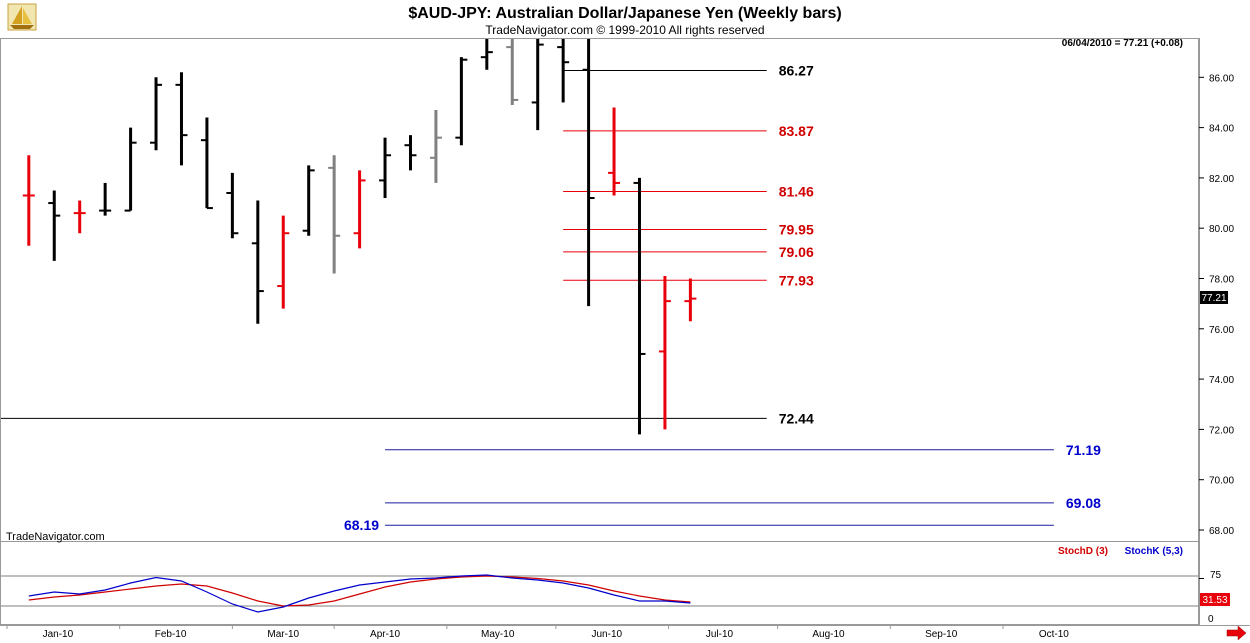 The image size is (1250, 643). I want to click on stoch-last-value: 31.53, so click(1214, 600).